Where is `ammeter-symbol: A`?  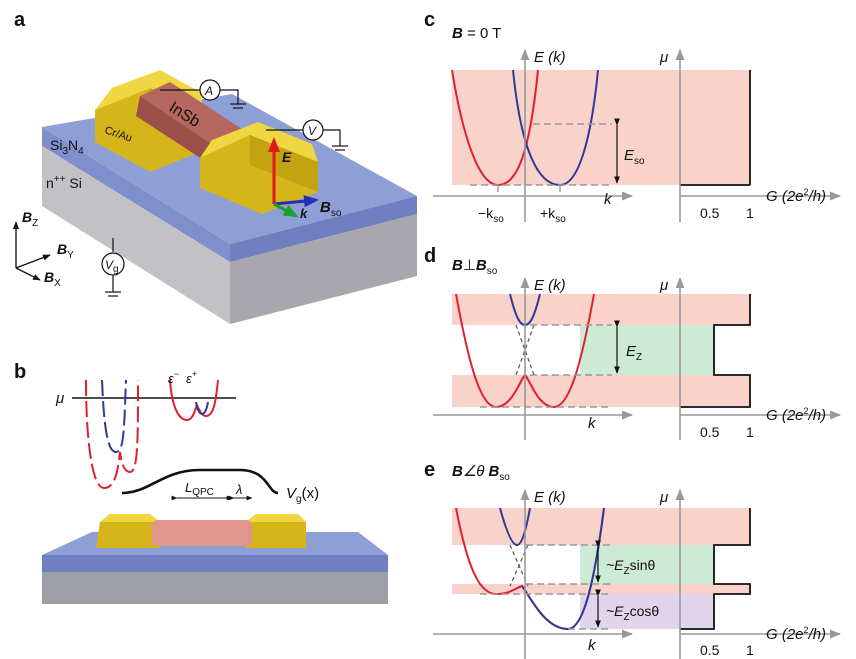 ammeter-symbol: A is located at coordinates (208, 91).